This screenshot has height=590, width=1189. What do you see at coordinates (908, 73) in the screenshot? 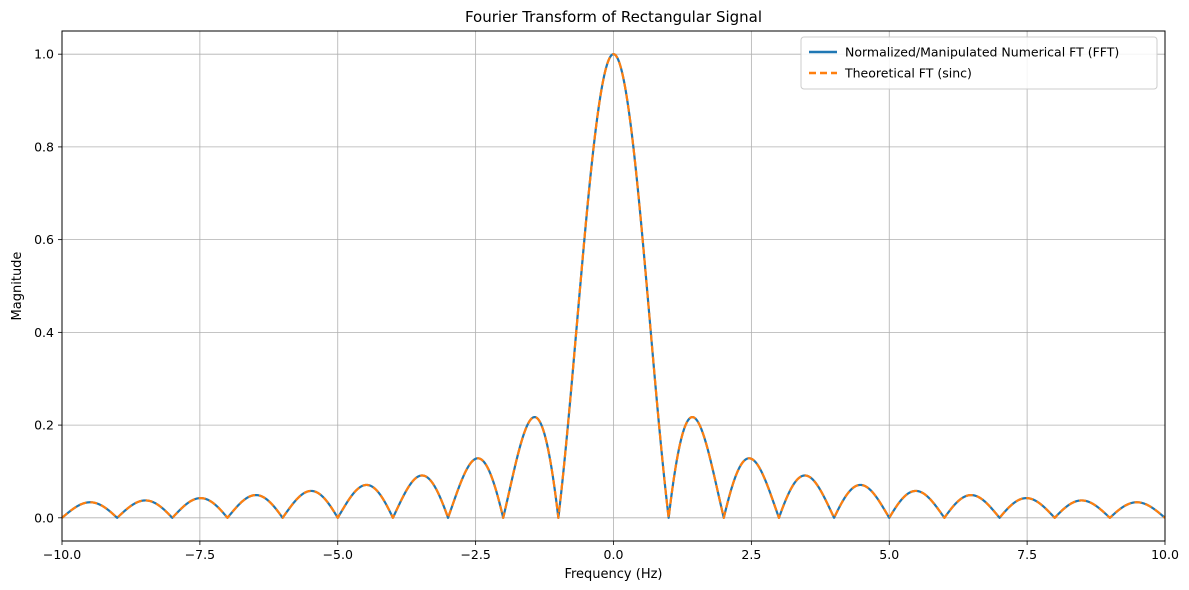
I see `legend-entry-sinc: Theoretical FT (sinc)` at bounding box center [908, 73].